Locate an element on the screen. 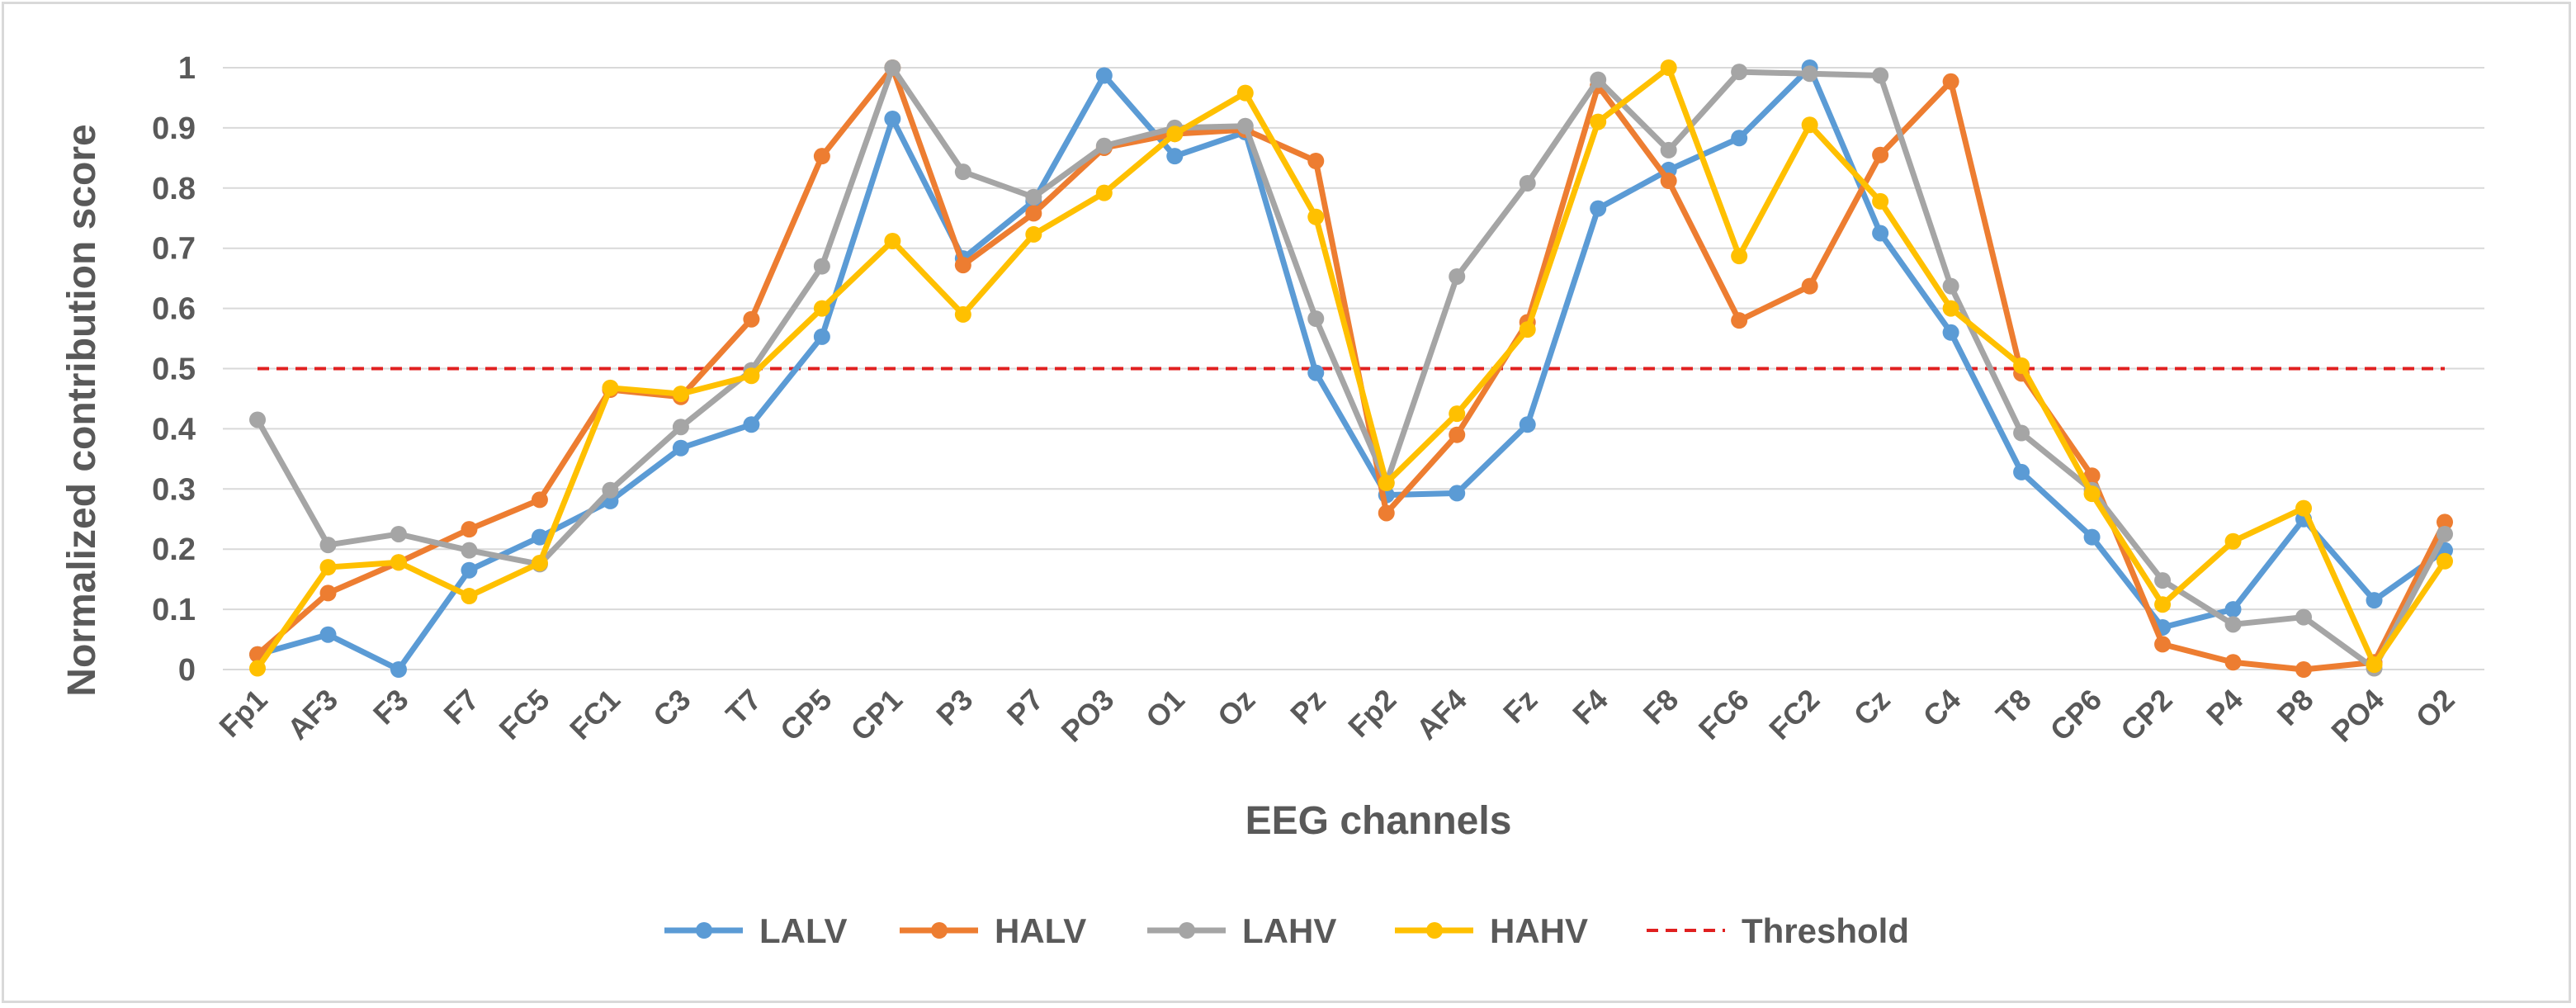  x-tick-label: Fp2 is located at coordinates (1371, 713).